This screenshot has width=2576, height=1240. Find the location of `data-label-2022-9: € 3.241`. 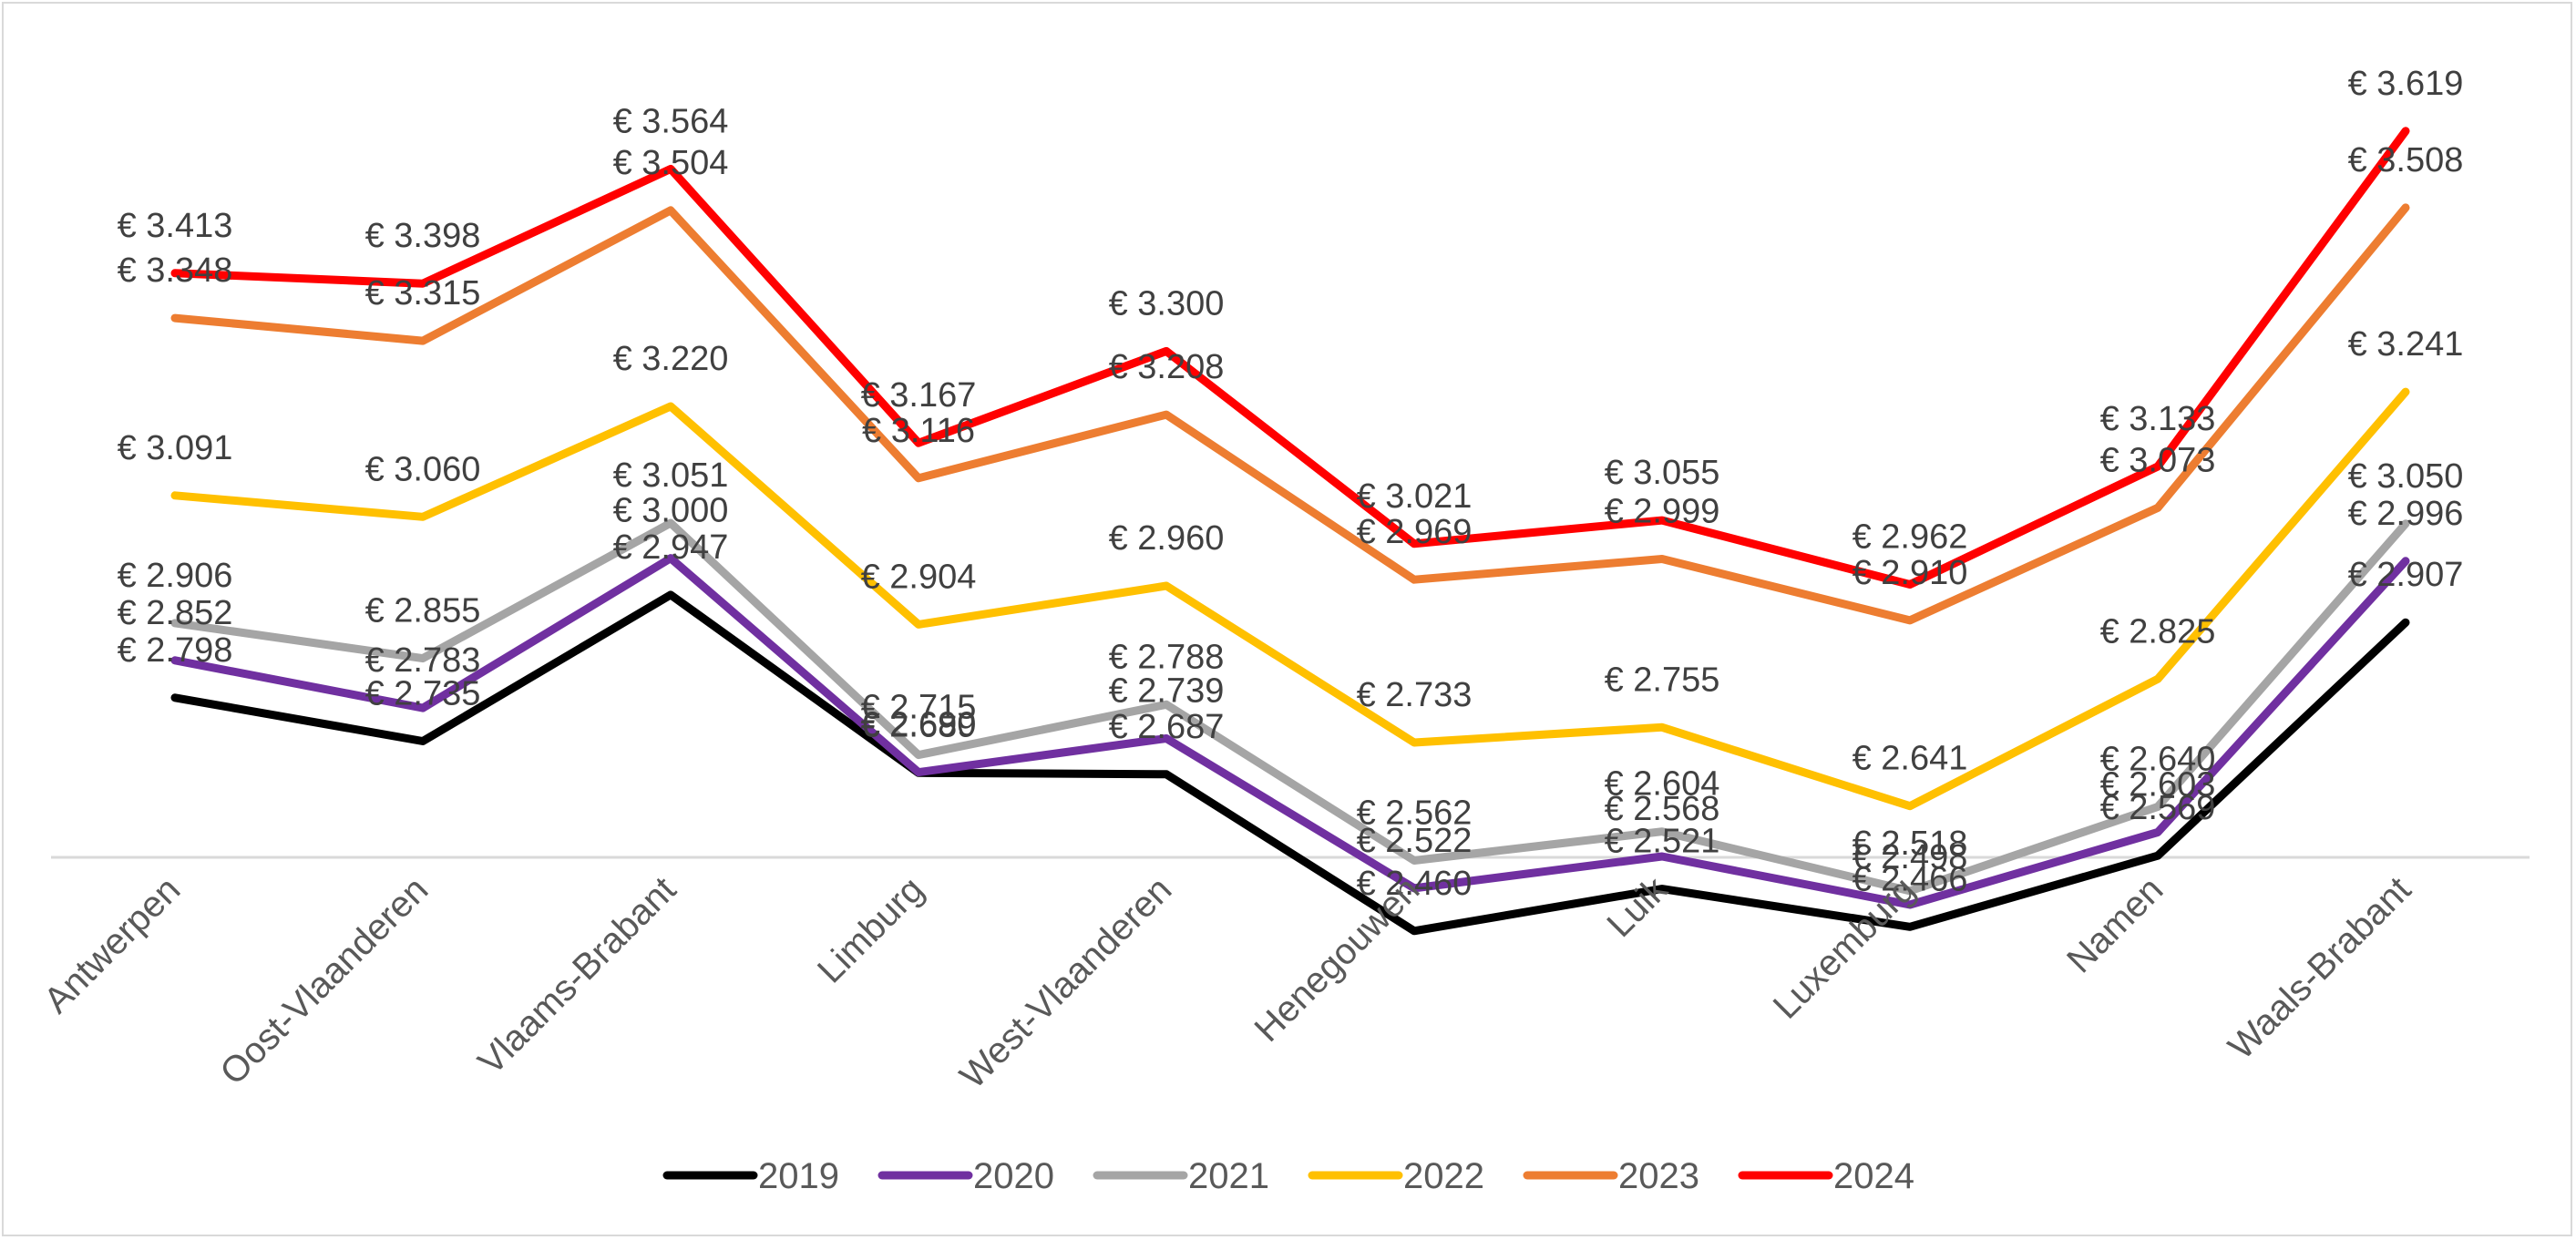

data-label-2022-9: € 3.241 is located at coordinates (2406, 344).